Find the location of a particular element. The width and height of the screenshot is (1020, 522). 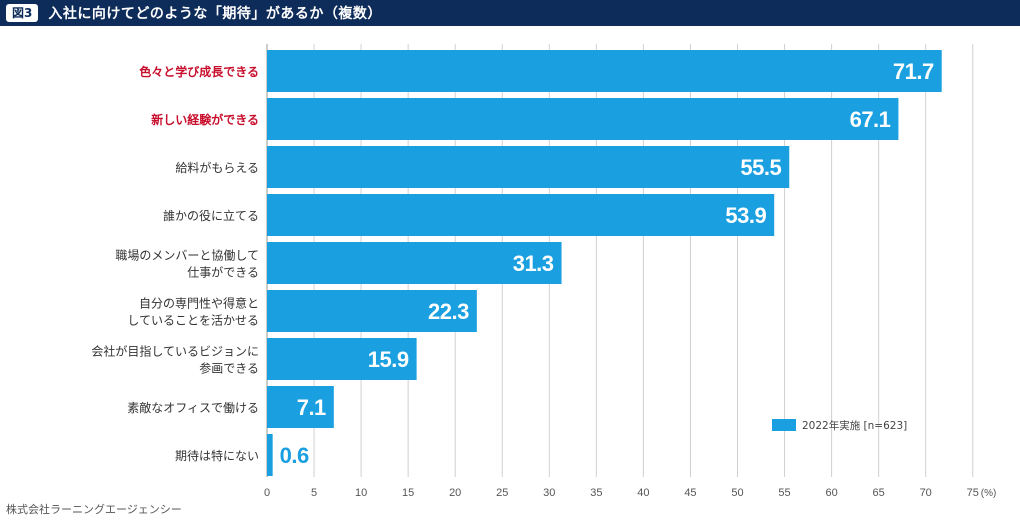

legend-swatch is located at coordinates (784, 425).